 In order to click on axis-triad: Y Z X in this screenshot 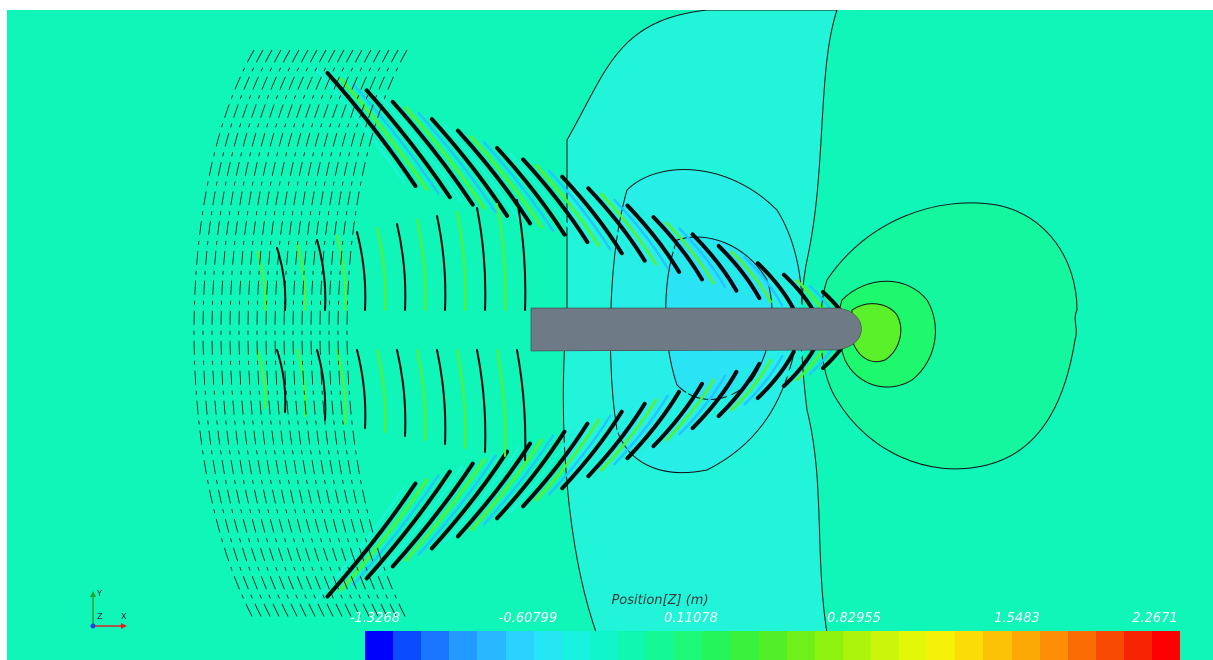, I will do `click(112, 611)`.